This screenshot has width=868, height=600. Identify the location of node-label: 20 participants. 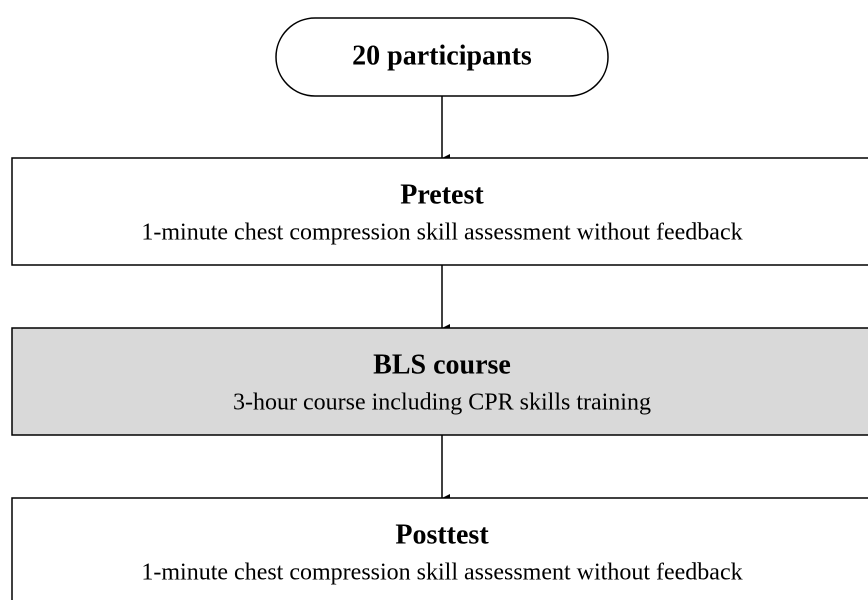
(442, 55).